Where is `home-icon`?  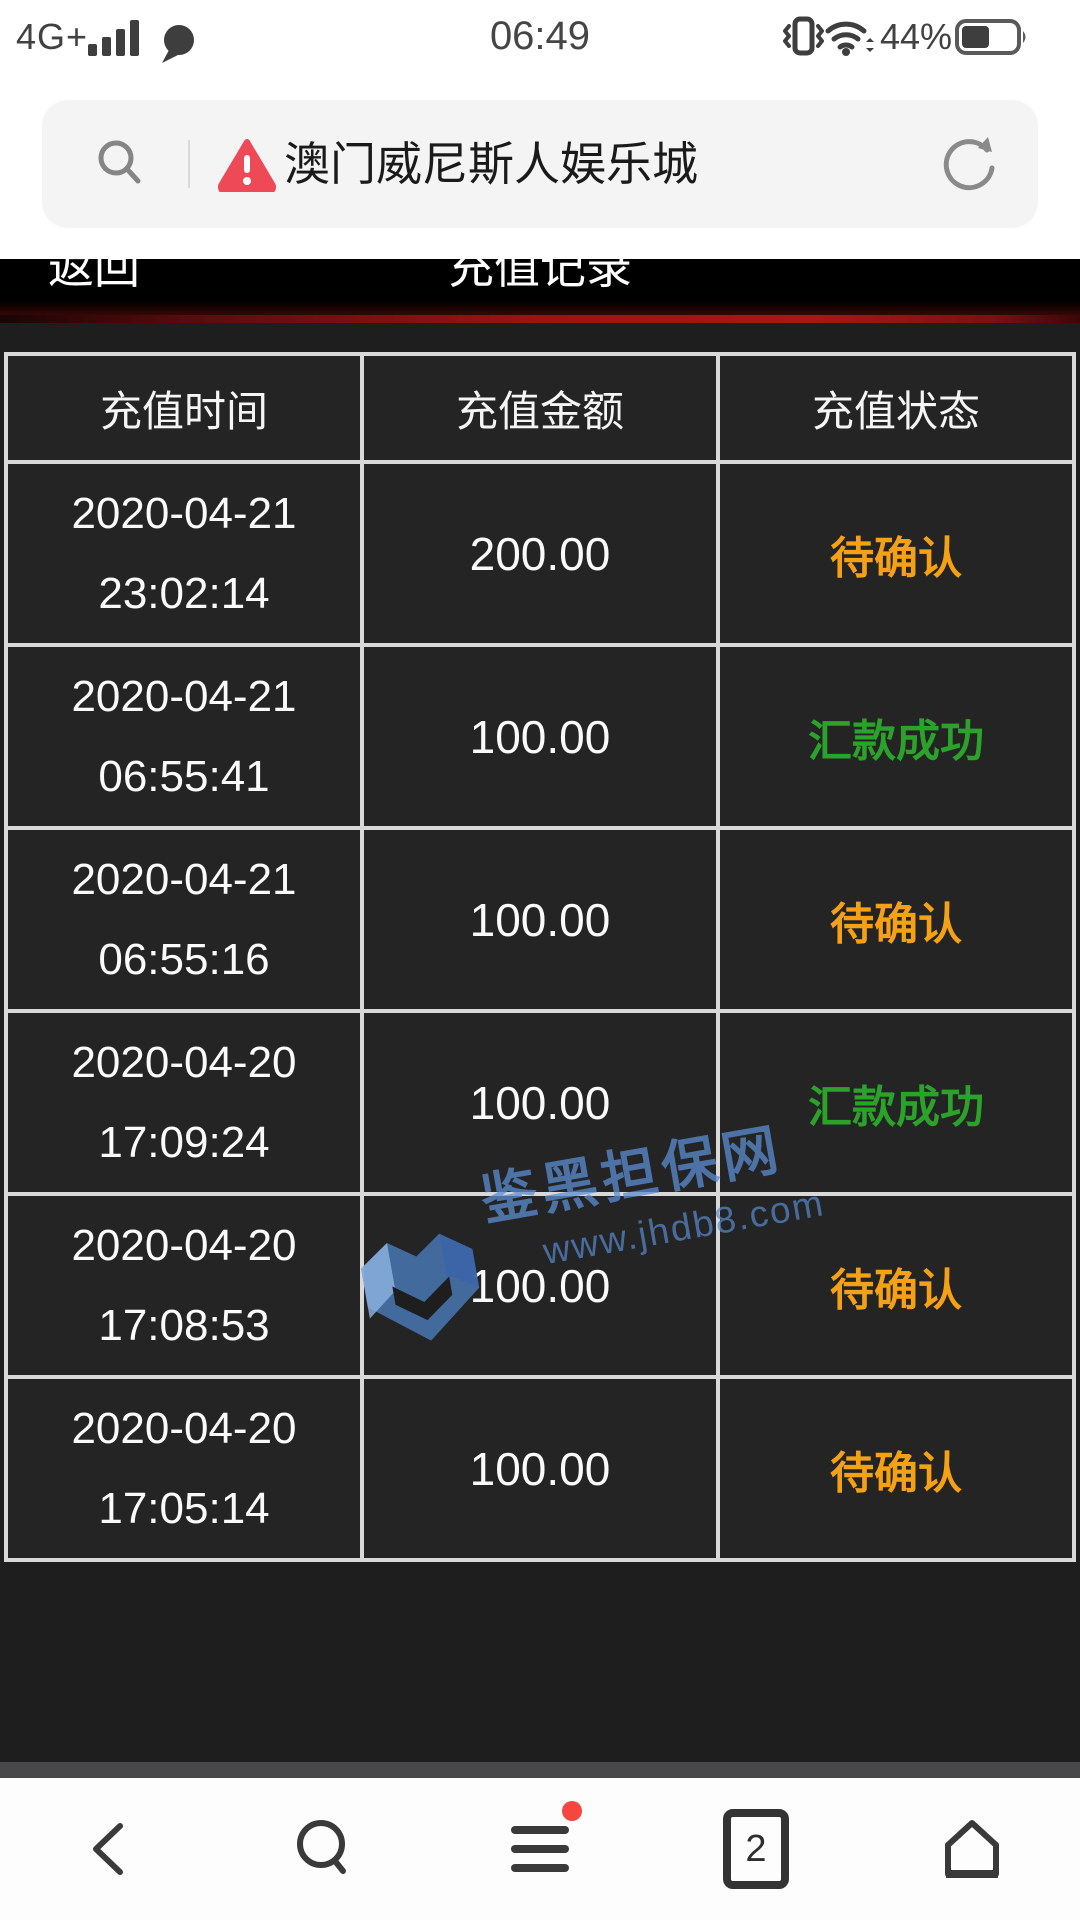
home-icon is located at coordinates (972, 1849).